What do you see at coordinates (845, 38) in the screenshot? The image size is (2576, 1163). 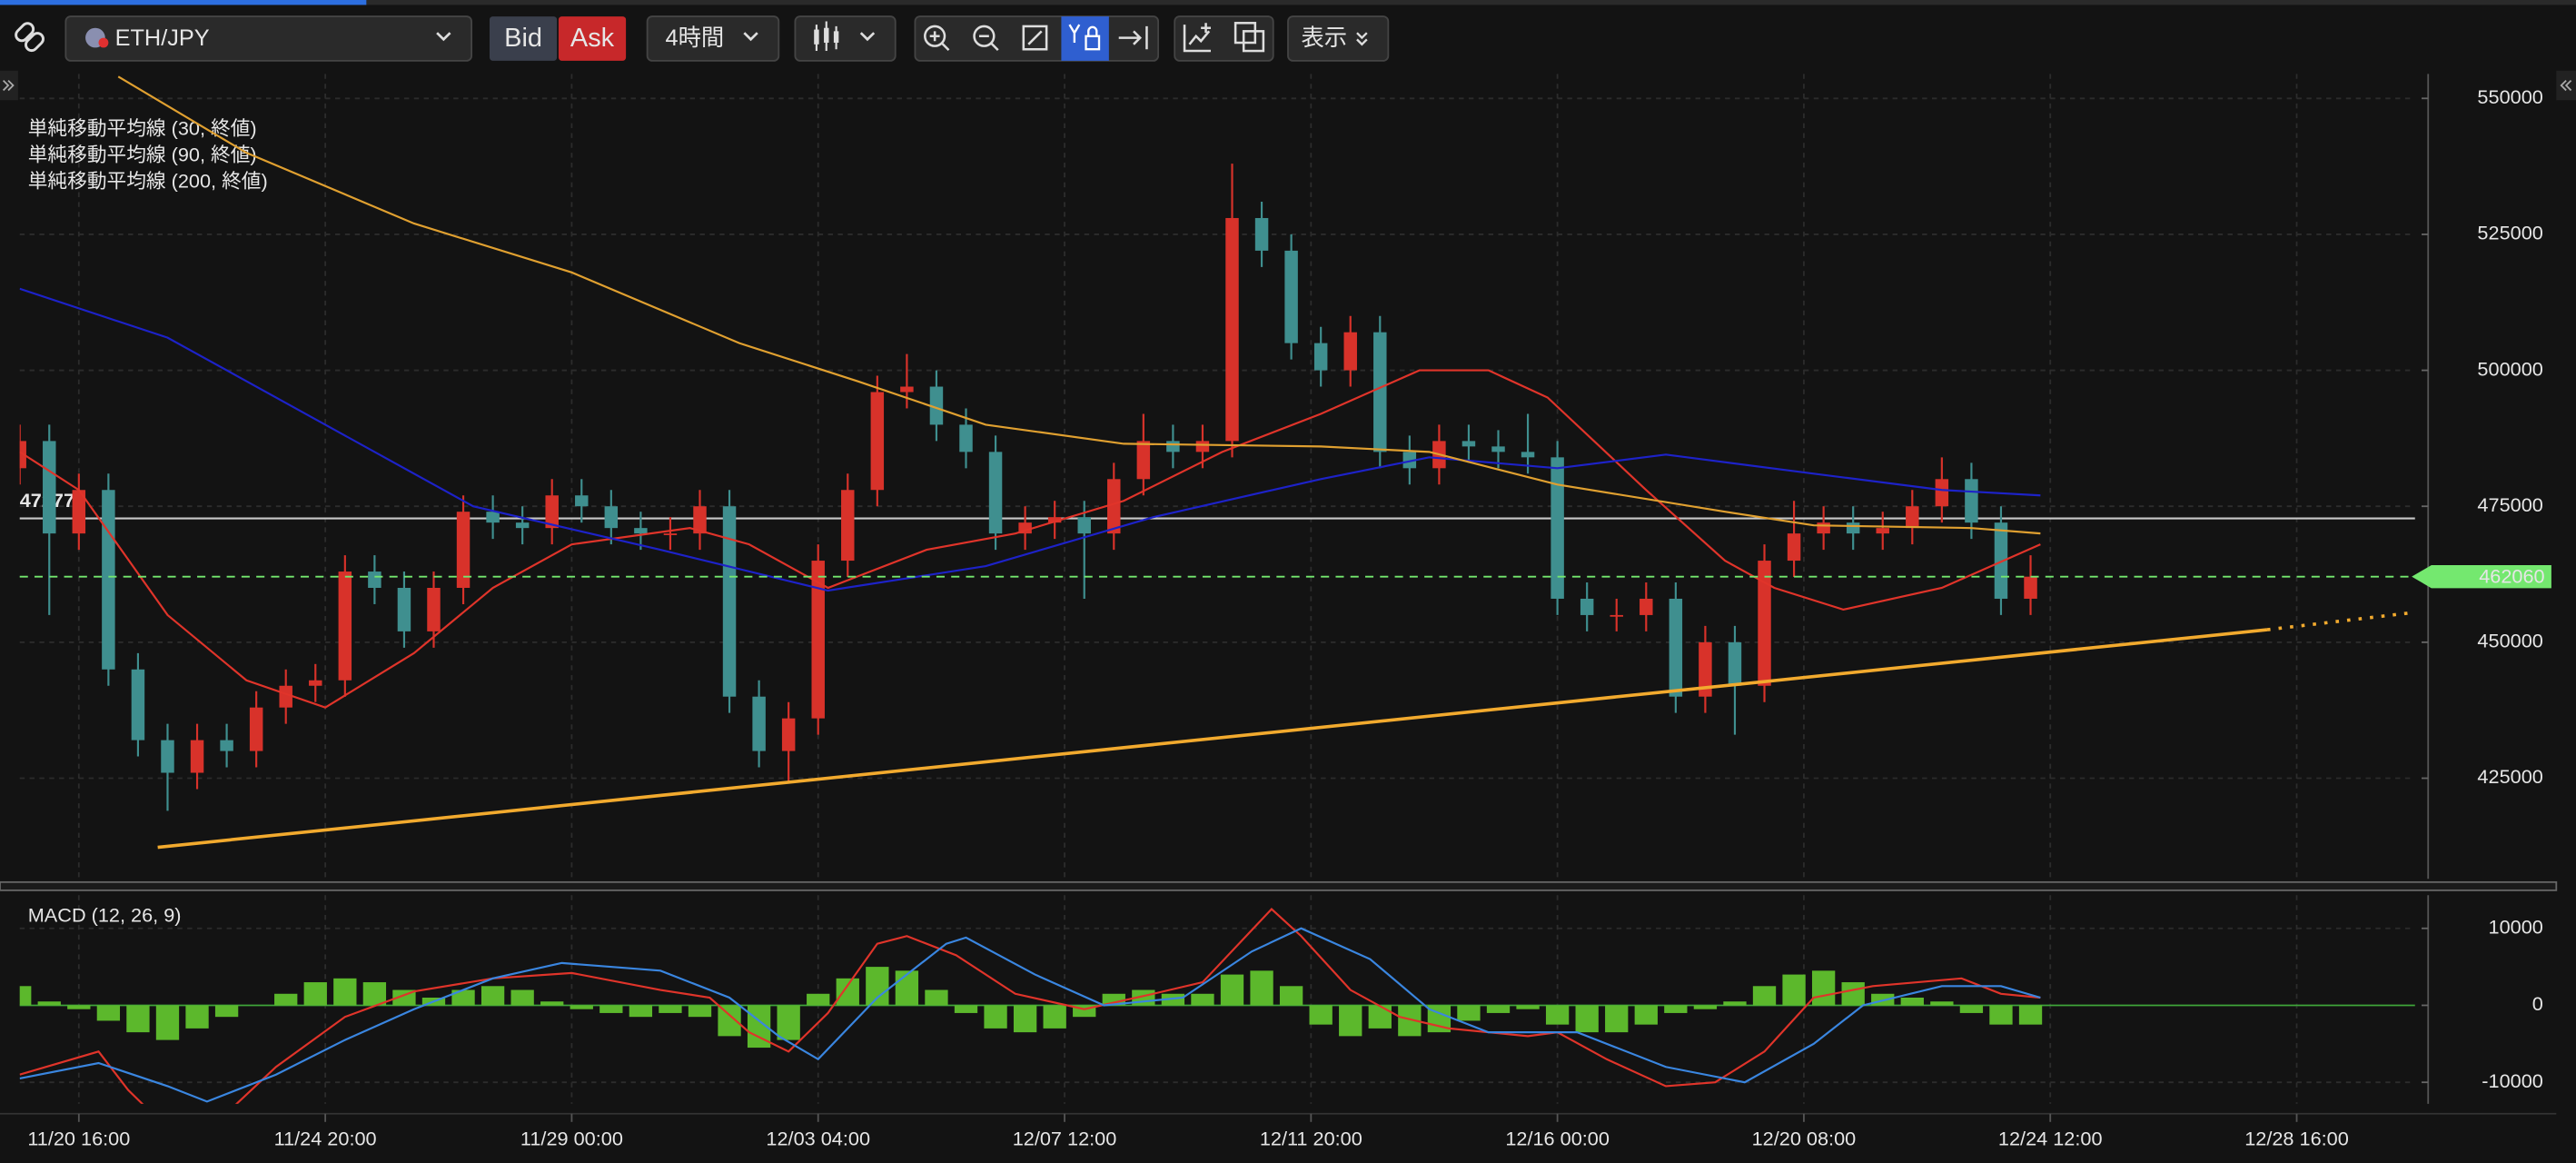 I see `chart-type-select` at bounding box center [845, 38].